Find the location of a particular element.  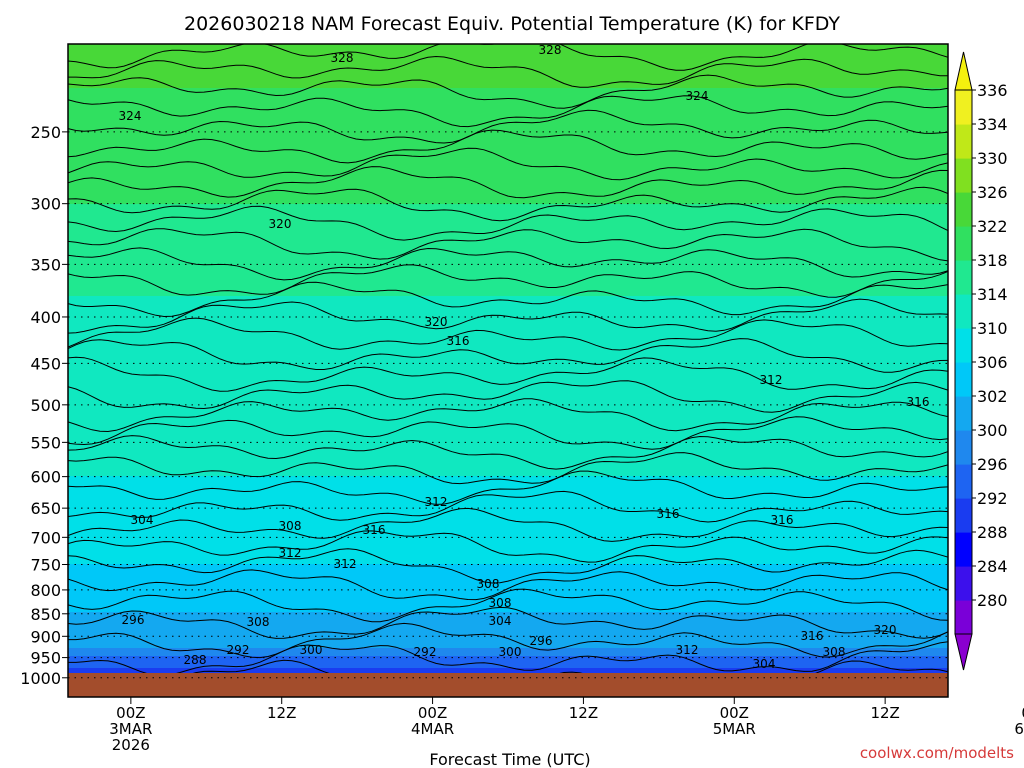

x-tick-label: 12Z is located at coordinates (884, 713).